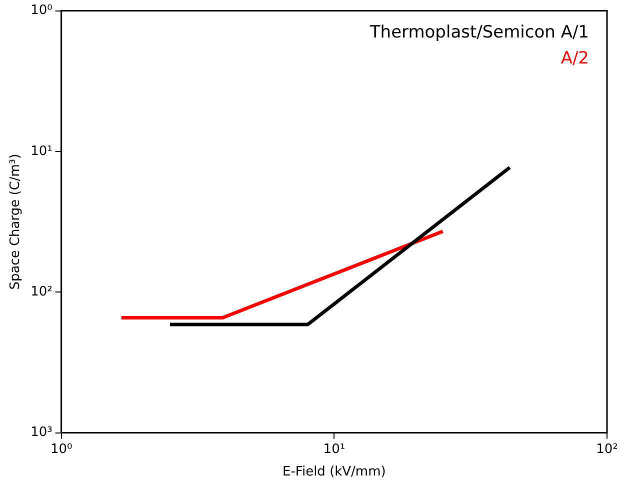 The image size is (629, 488). What do you see at coordinates (16, 222) in the screenshot?
I see `y-axis-title: Space Charge (C/m³)` at bounding box center [16, 222].